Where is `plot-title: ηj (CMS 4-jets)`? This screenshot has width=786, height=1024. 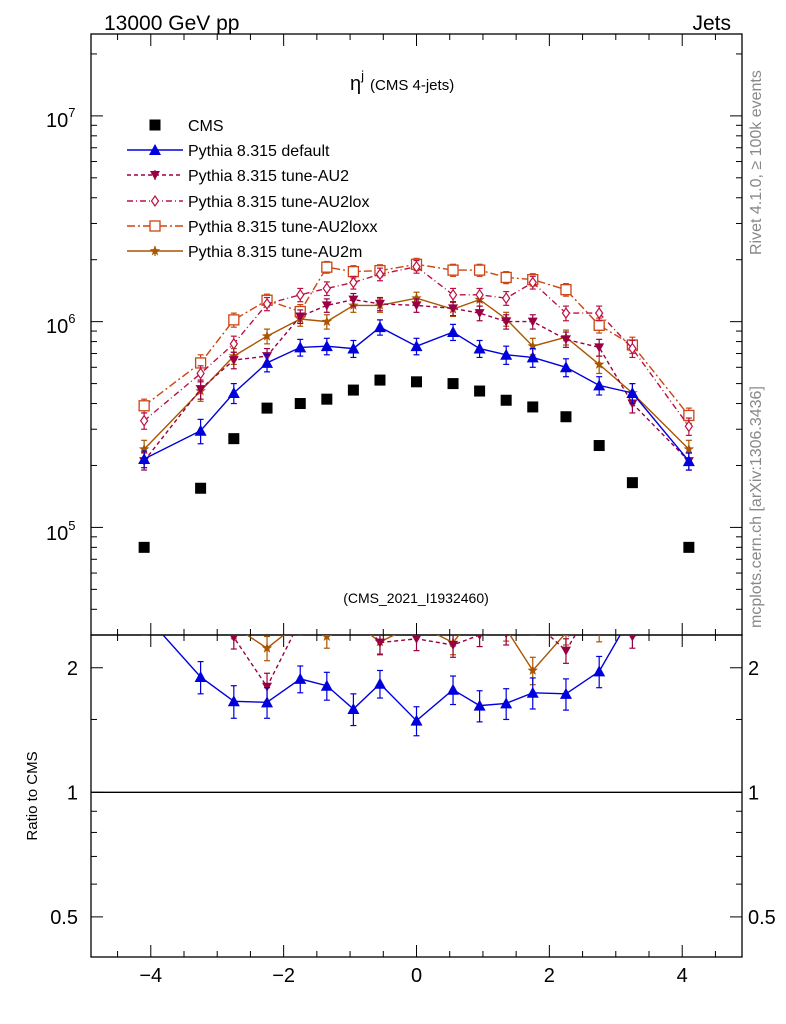 plot-title: ηj (CMS 4-jets) is located at coordinates (402, 81).